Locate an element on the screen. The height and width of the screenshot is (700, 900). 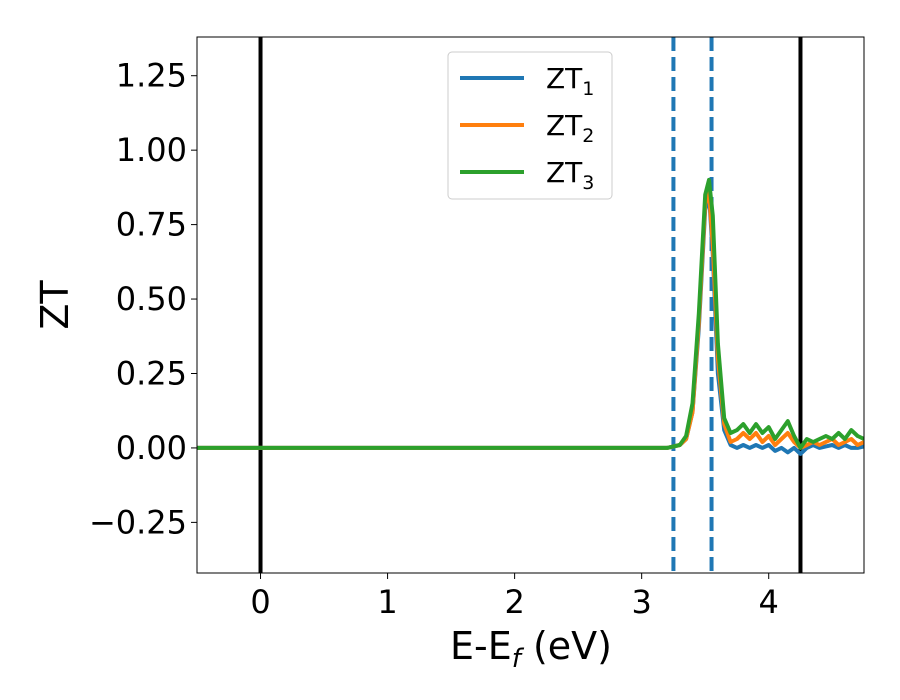
y-tick-label-3: 0.50 is located at coordinates (151, 299).